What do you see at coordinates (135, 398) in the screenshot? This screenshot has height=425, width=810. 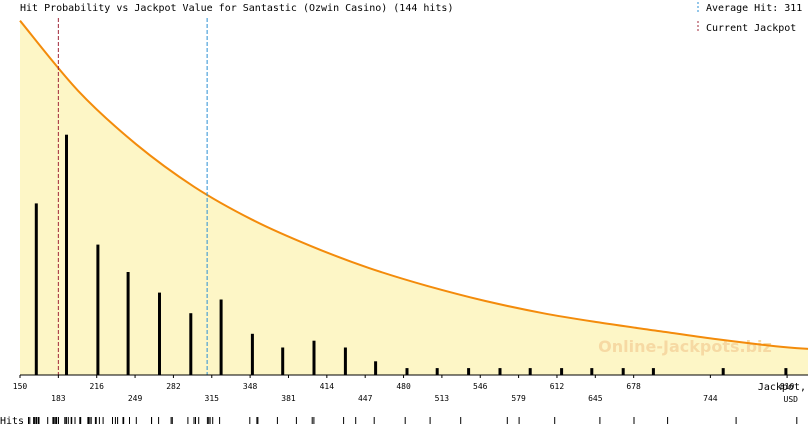 I see `x-tick-label: 249` at bounding box center [135, 398].